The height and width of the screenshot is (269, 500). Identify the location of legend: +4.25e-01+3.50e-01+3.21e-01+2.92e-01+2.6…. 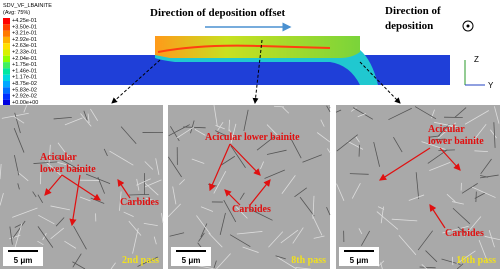
(20, 62).